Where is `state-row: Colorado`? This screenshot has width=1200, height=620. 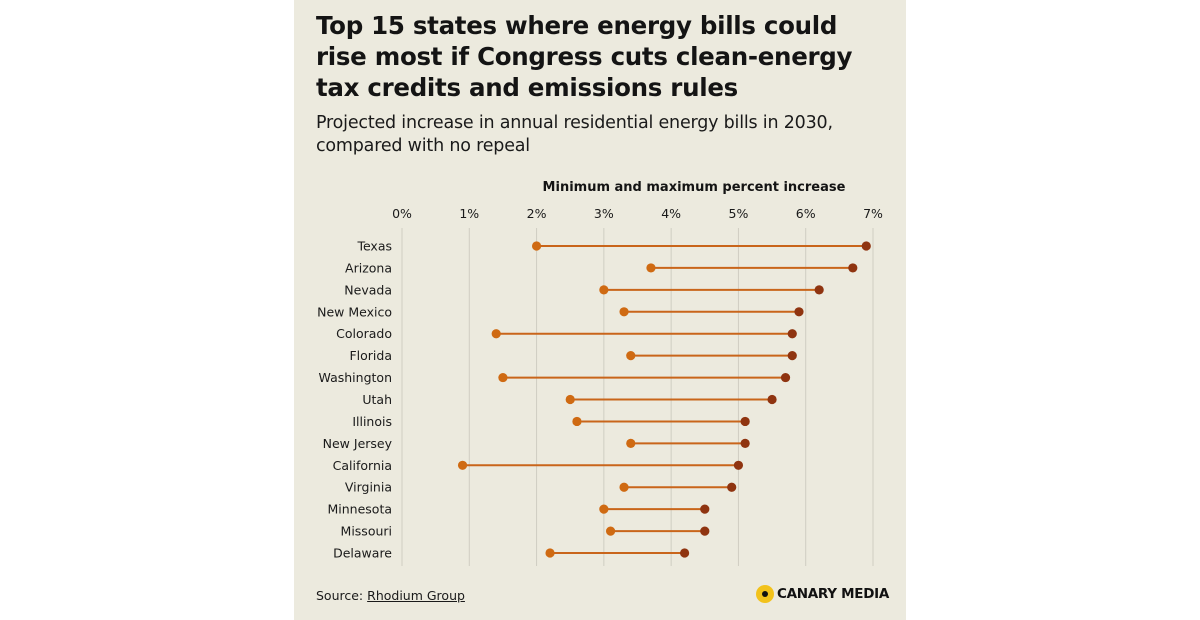 state-row: Colorado is located at coordinates (566, 333).